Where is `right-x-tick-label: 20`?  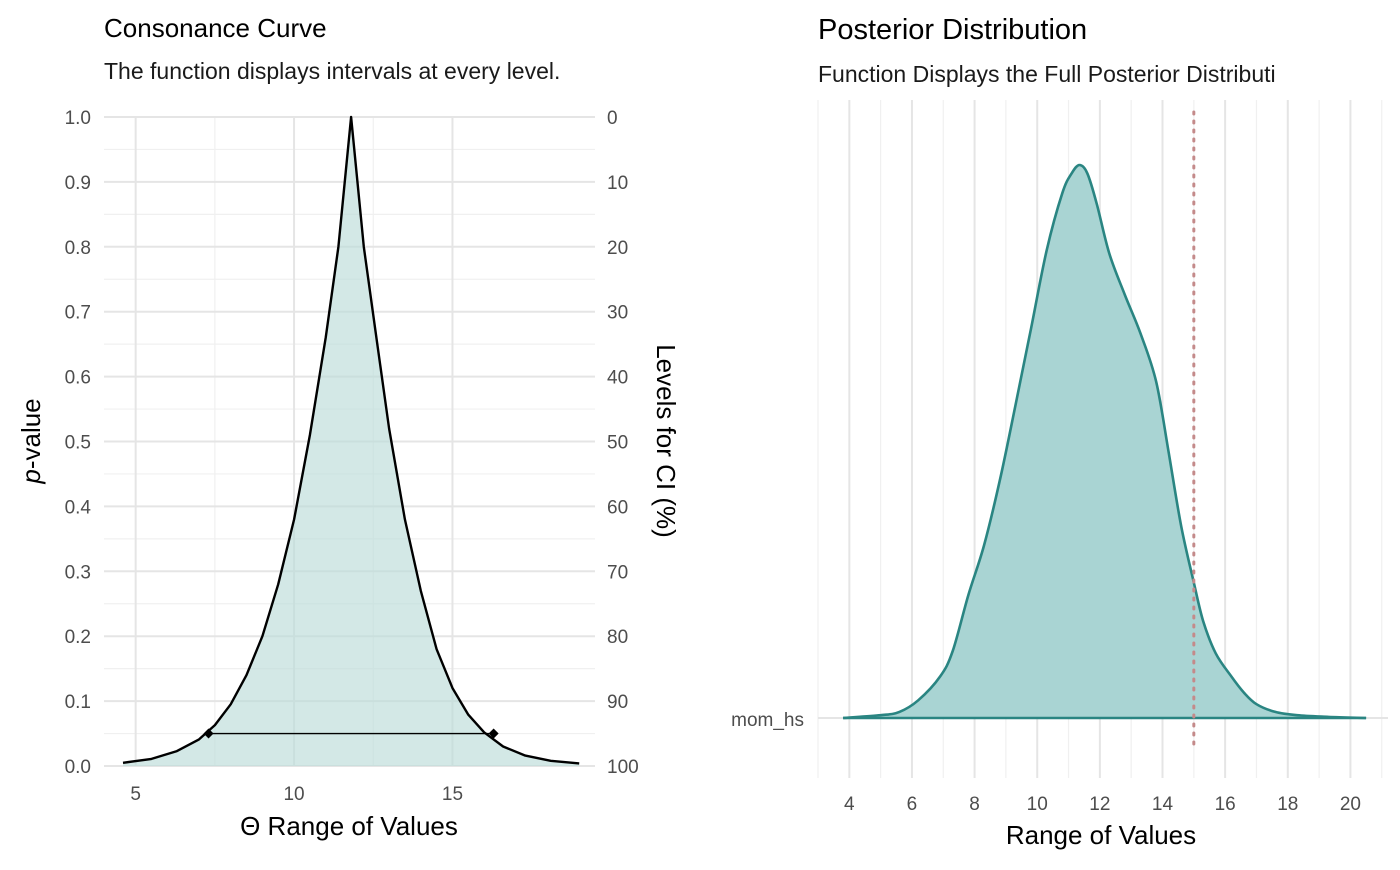
right-x-tick-label: 20 is located at coordinates (1350, 804).